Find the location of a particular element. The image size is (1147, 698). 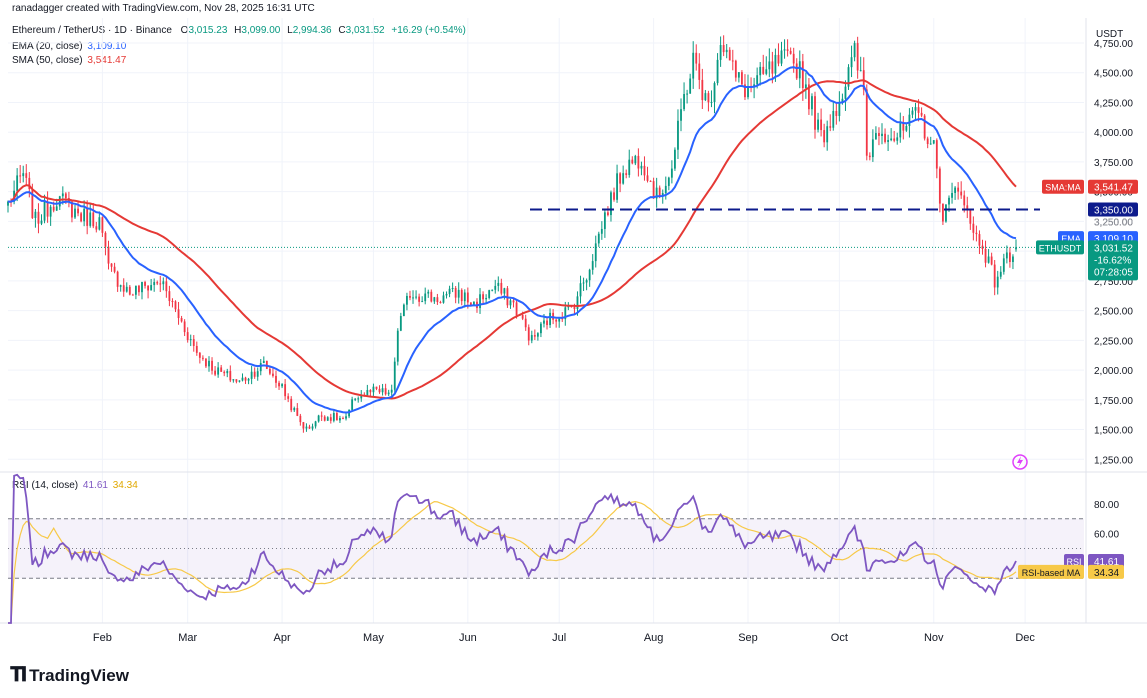

ema-legend: EMA (20, close) 3,109.10 is located at coordinates (69, 46).